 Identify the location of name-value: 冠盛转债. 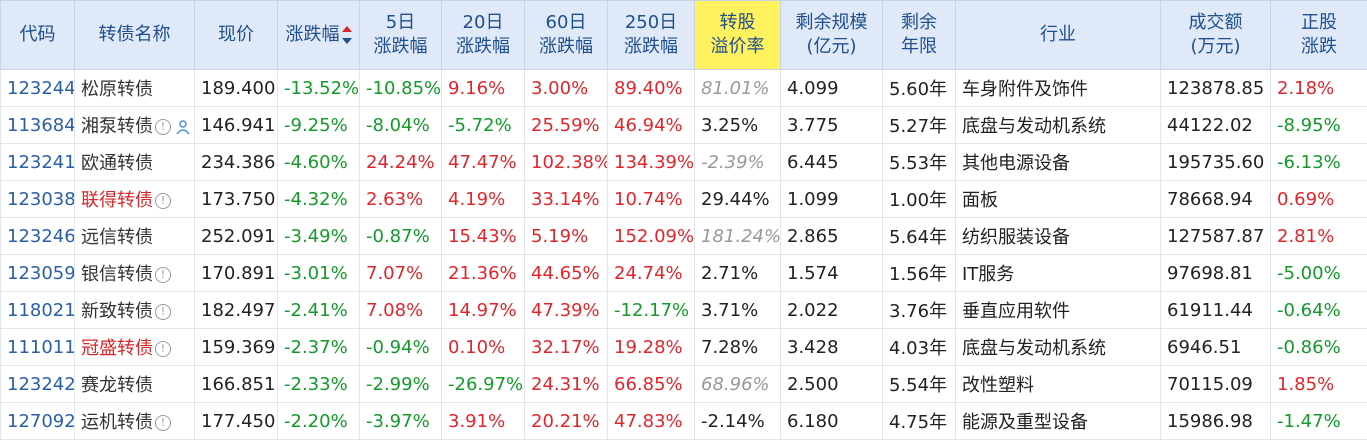
(117, 348).